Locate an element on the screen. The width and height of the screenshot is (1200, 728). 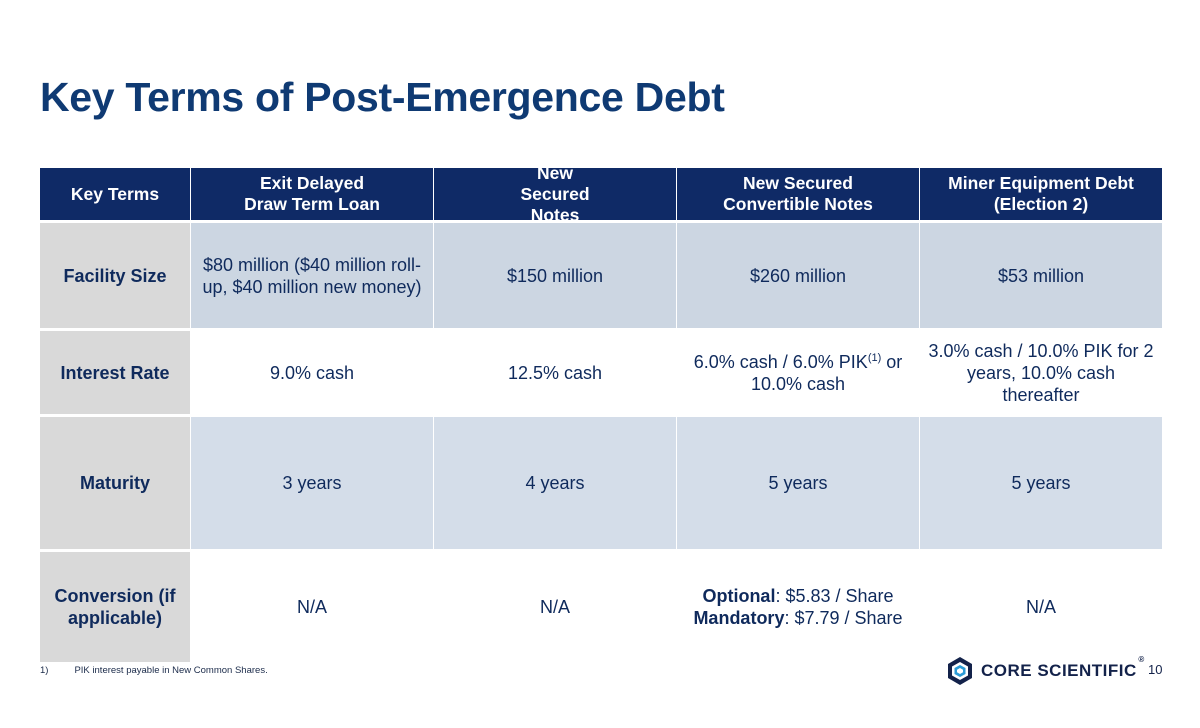
row-label-facility-size: Facility Size is located at coordinates (115, 275).